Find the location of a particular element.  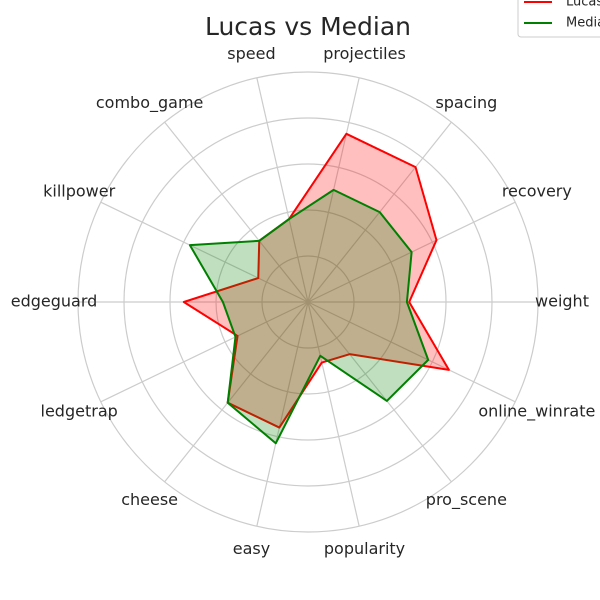

legend: Lucas Median is located at coordinates (558, 19).